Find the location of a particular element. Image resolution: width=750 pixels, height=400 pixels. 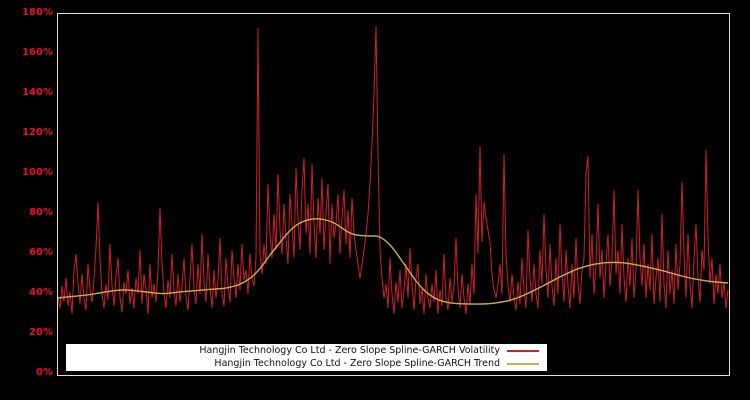

y-axis-tick-label: 140% is located at coordinates (37, 92).